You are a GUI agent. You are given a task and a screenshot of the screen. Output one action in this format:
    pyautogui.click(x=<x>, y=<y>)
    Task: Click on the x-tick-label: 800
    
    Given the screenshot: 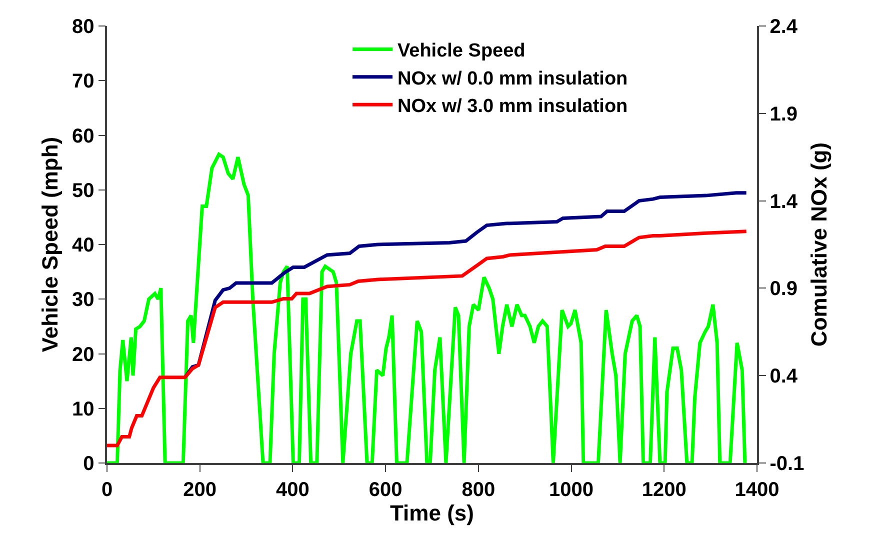 What is the action you would take?
    pyautogui.click(x=479, y=489)
    